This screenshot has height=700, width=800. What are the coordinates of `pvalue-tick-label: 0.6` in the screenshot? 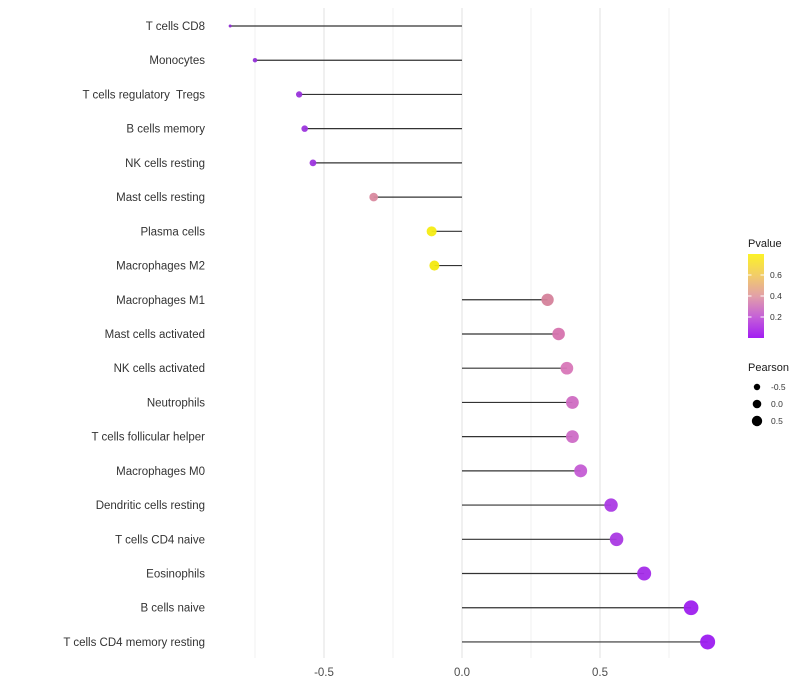 It's located at (776, 275).